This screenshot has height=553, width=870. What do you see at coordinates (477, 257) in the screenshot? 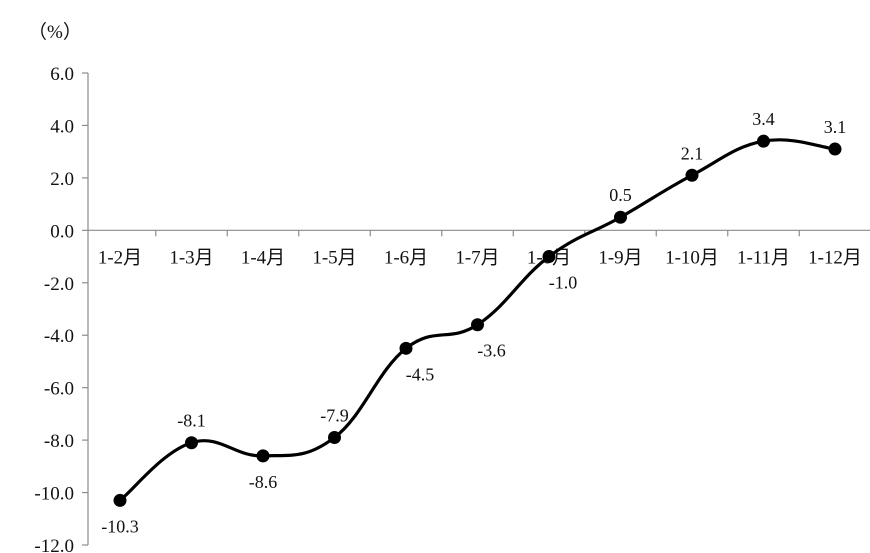
I see `x-category-label: 1-7月` at bounding box center [477, 257].